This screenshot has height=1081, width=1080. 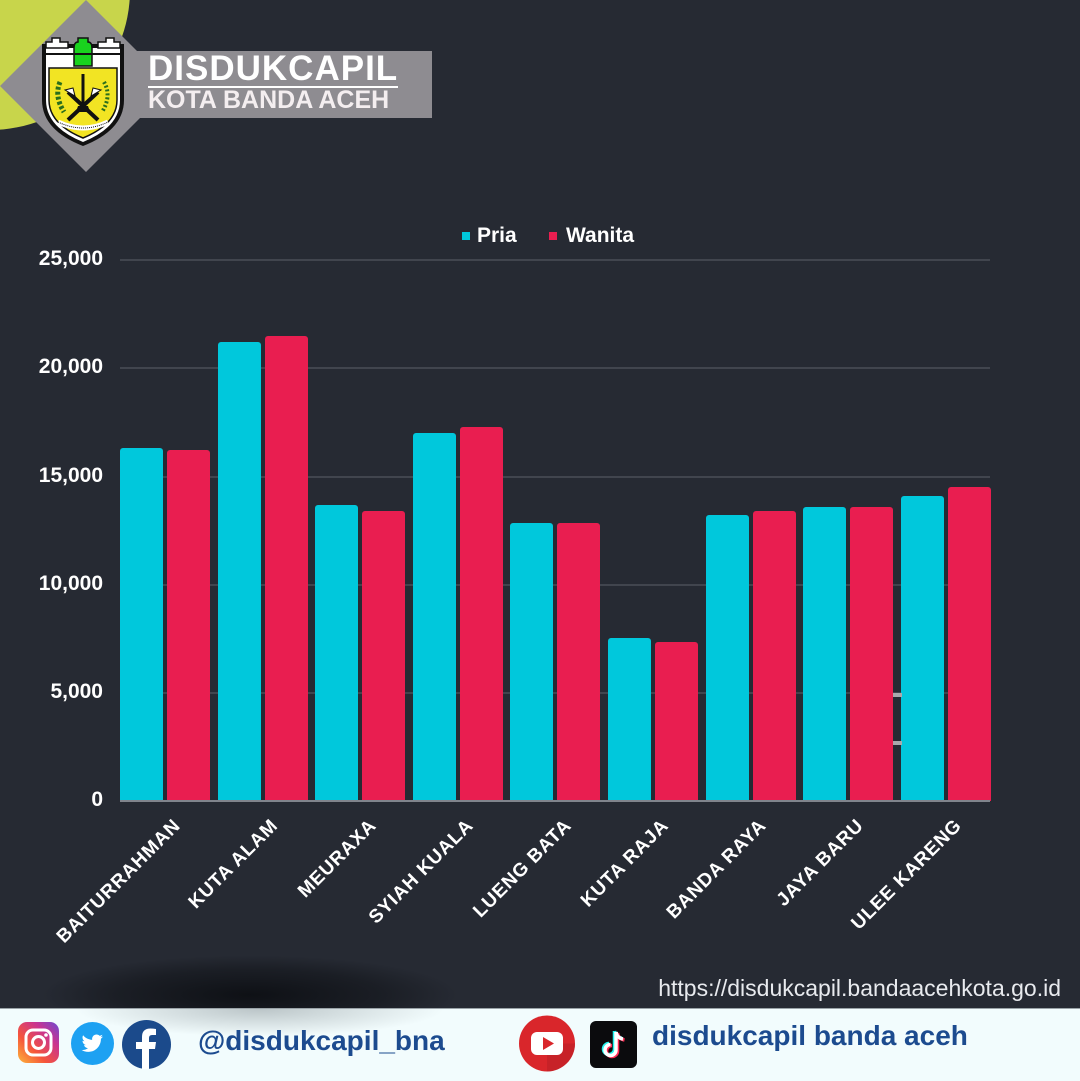 What do you see at coordinates (146, 1044) in the screenshot?
I see `facebook-icon` at bounding box center [146, 1044].